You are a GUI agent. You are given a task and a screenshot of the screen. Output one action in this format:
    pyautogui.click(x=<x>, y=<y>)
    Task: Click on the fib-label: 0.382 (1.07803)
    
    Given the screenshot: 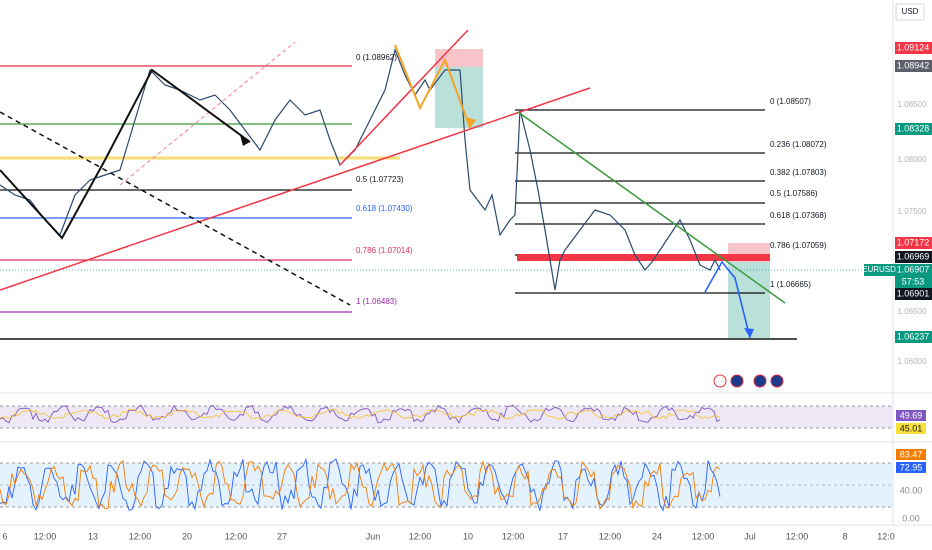 What is the action you would take?
    pyautogui.click(x=798, y=172)
    